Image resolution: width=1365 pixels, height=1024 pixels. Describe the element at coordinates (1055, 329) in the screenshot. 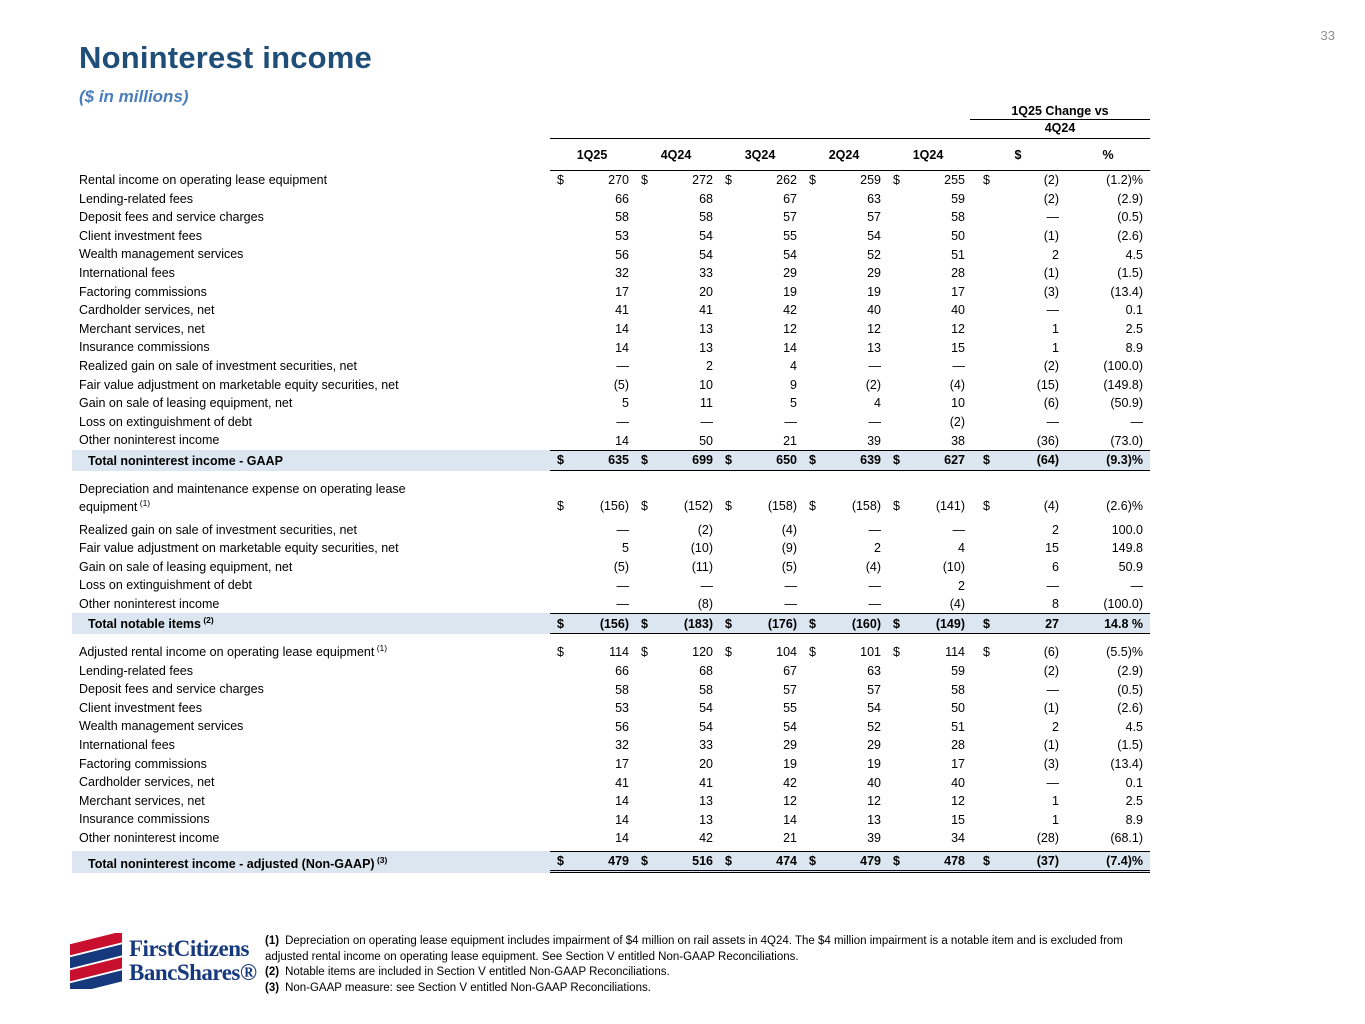

I see `cell-value: 1` at that location.